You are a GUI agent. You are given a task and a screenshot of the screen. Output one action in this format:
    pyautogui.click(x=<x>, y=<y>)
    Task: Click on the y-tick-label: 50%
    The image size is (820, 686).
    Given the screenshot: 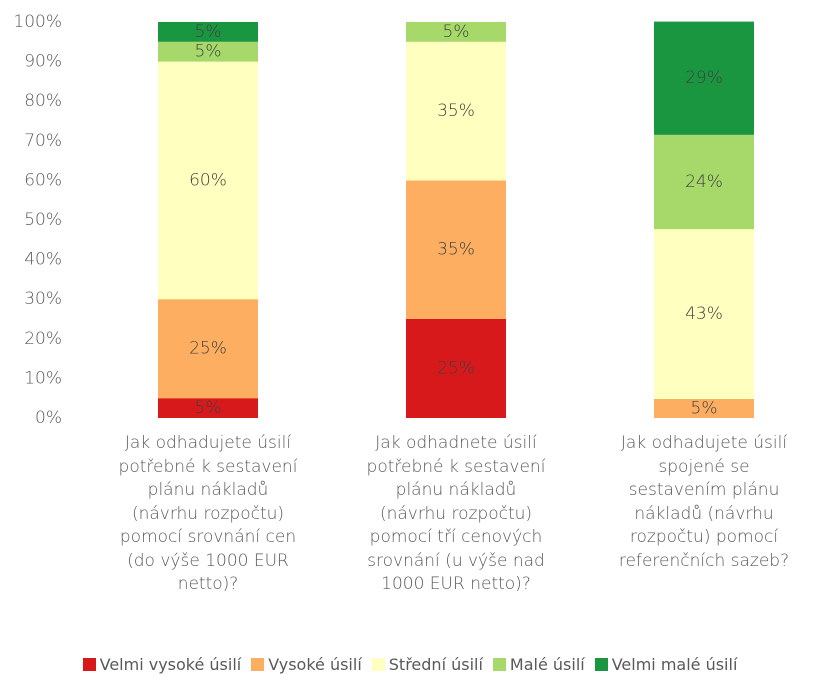 What is the action you would take?
    pyautogui.click(x=43, y=220)
    